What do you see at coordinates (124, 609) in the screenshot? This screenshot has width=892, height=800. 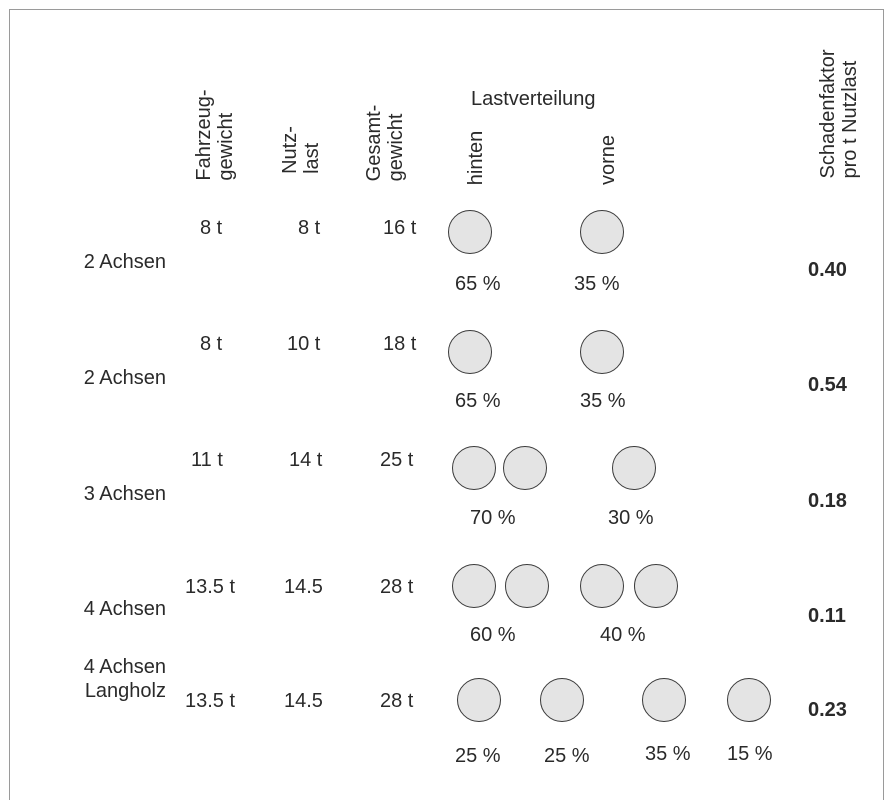 I see `row-label: 4 Achsen` at bounding box center [124, 609].